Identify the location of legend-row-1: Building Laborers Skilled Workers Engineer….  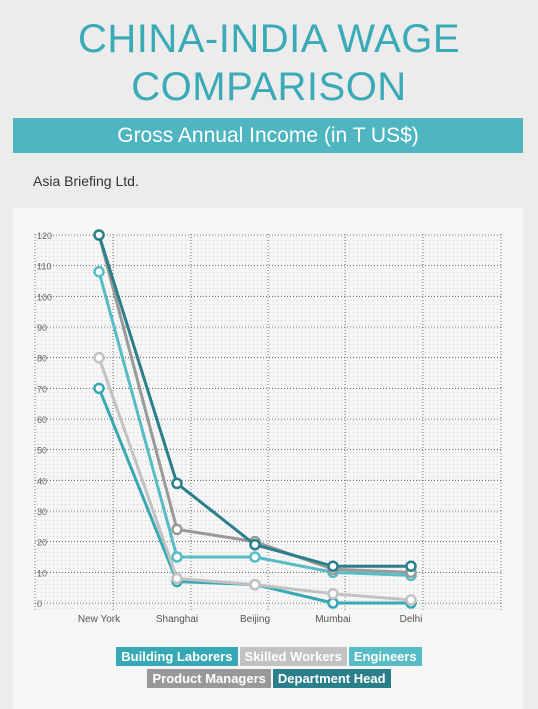
(269, 656).